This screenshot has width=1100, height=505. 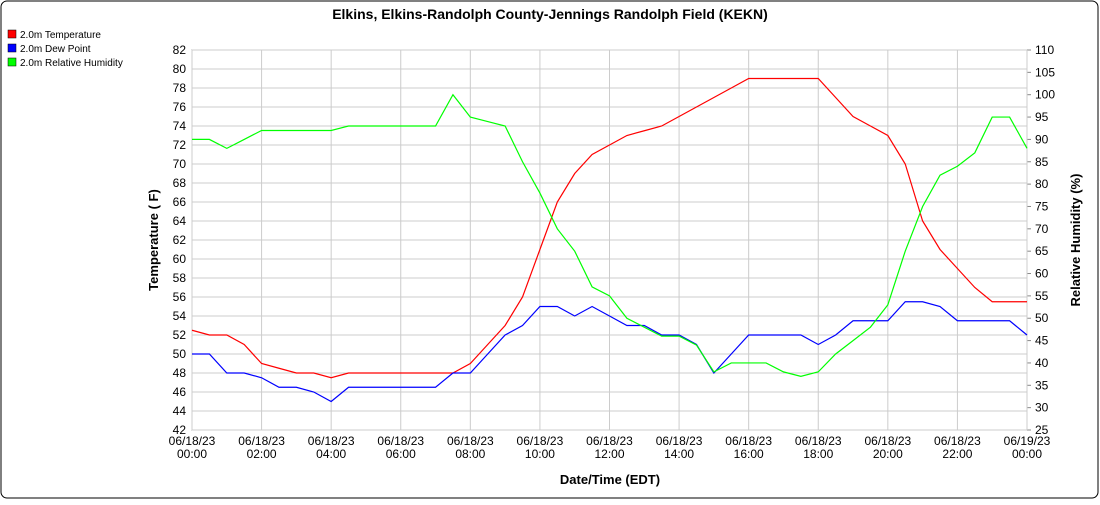 I want to click on x-tick-label: 06/18/23 12:00, so click(x=609, y=447).